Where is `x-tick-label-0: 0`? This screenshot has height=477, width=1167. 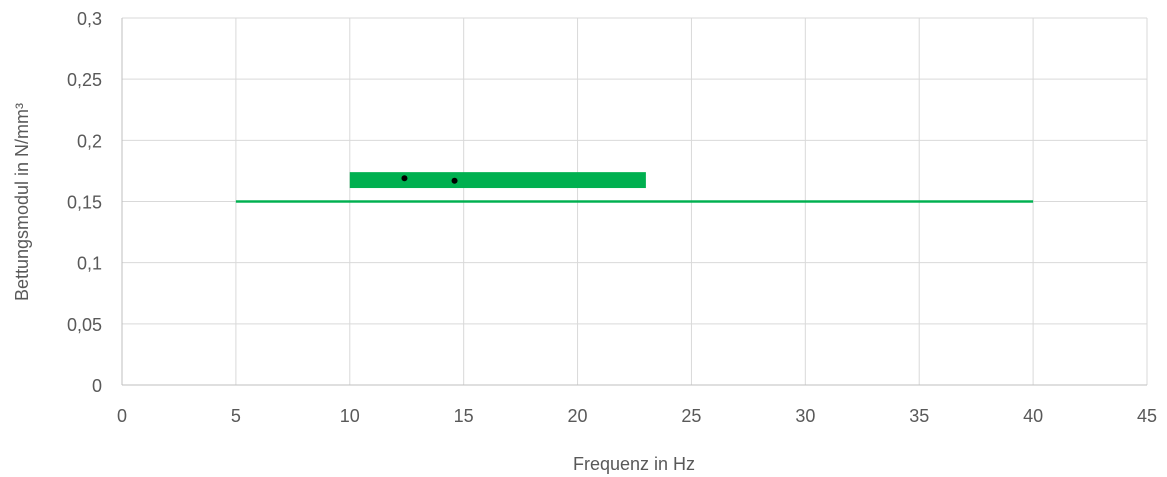 x-tick-label-0: 0 is located at coordinates (122, 416).